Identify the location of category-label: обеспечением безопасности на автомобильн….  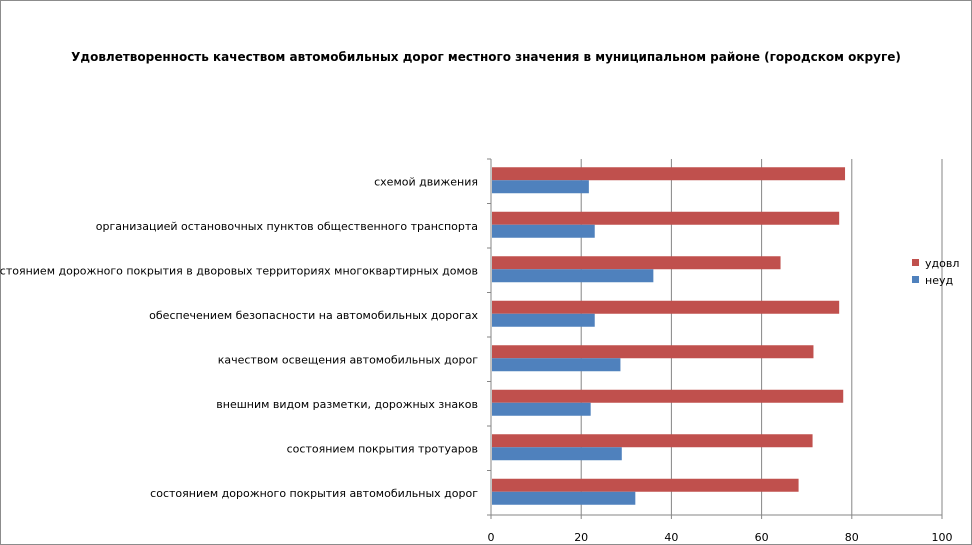
(313, 315).